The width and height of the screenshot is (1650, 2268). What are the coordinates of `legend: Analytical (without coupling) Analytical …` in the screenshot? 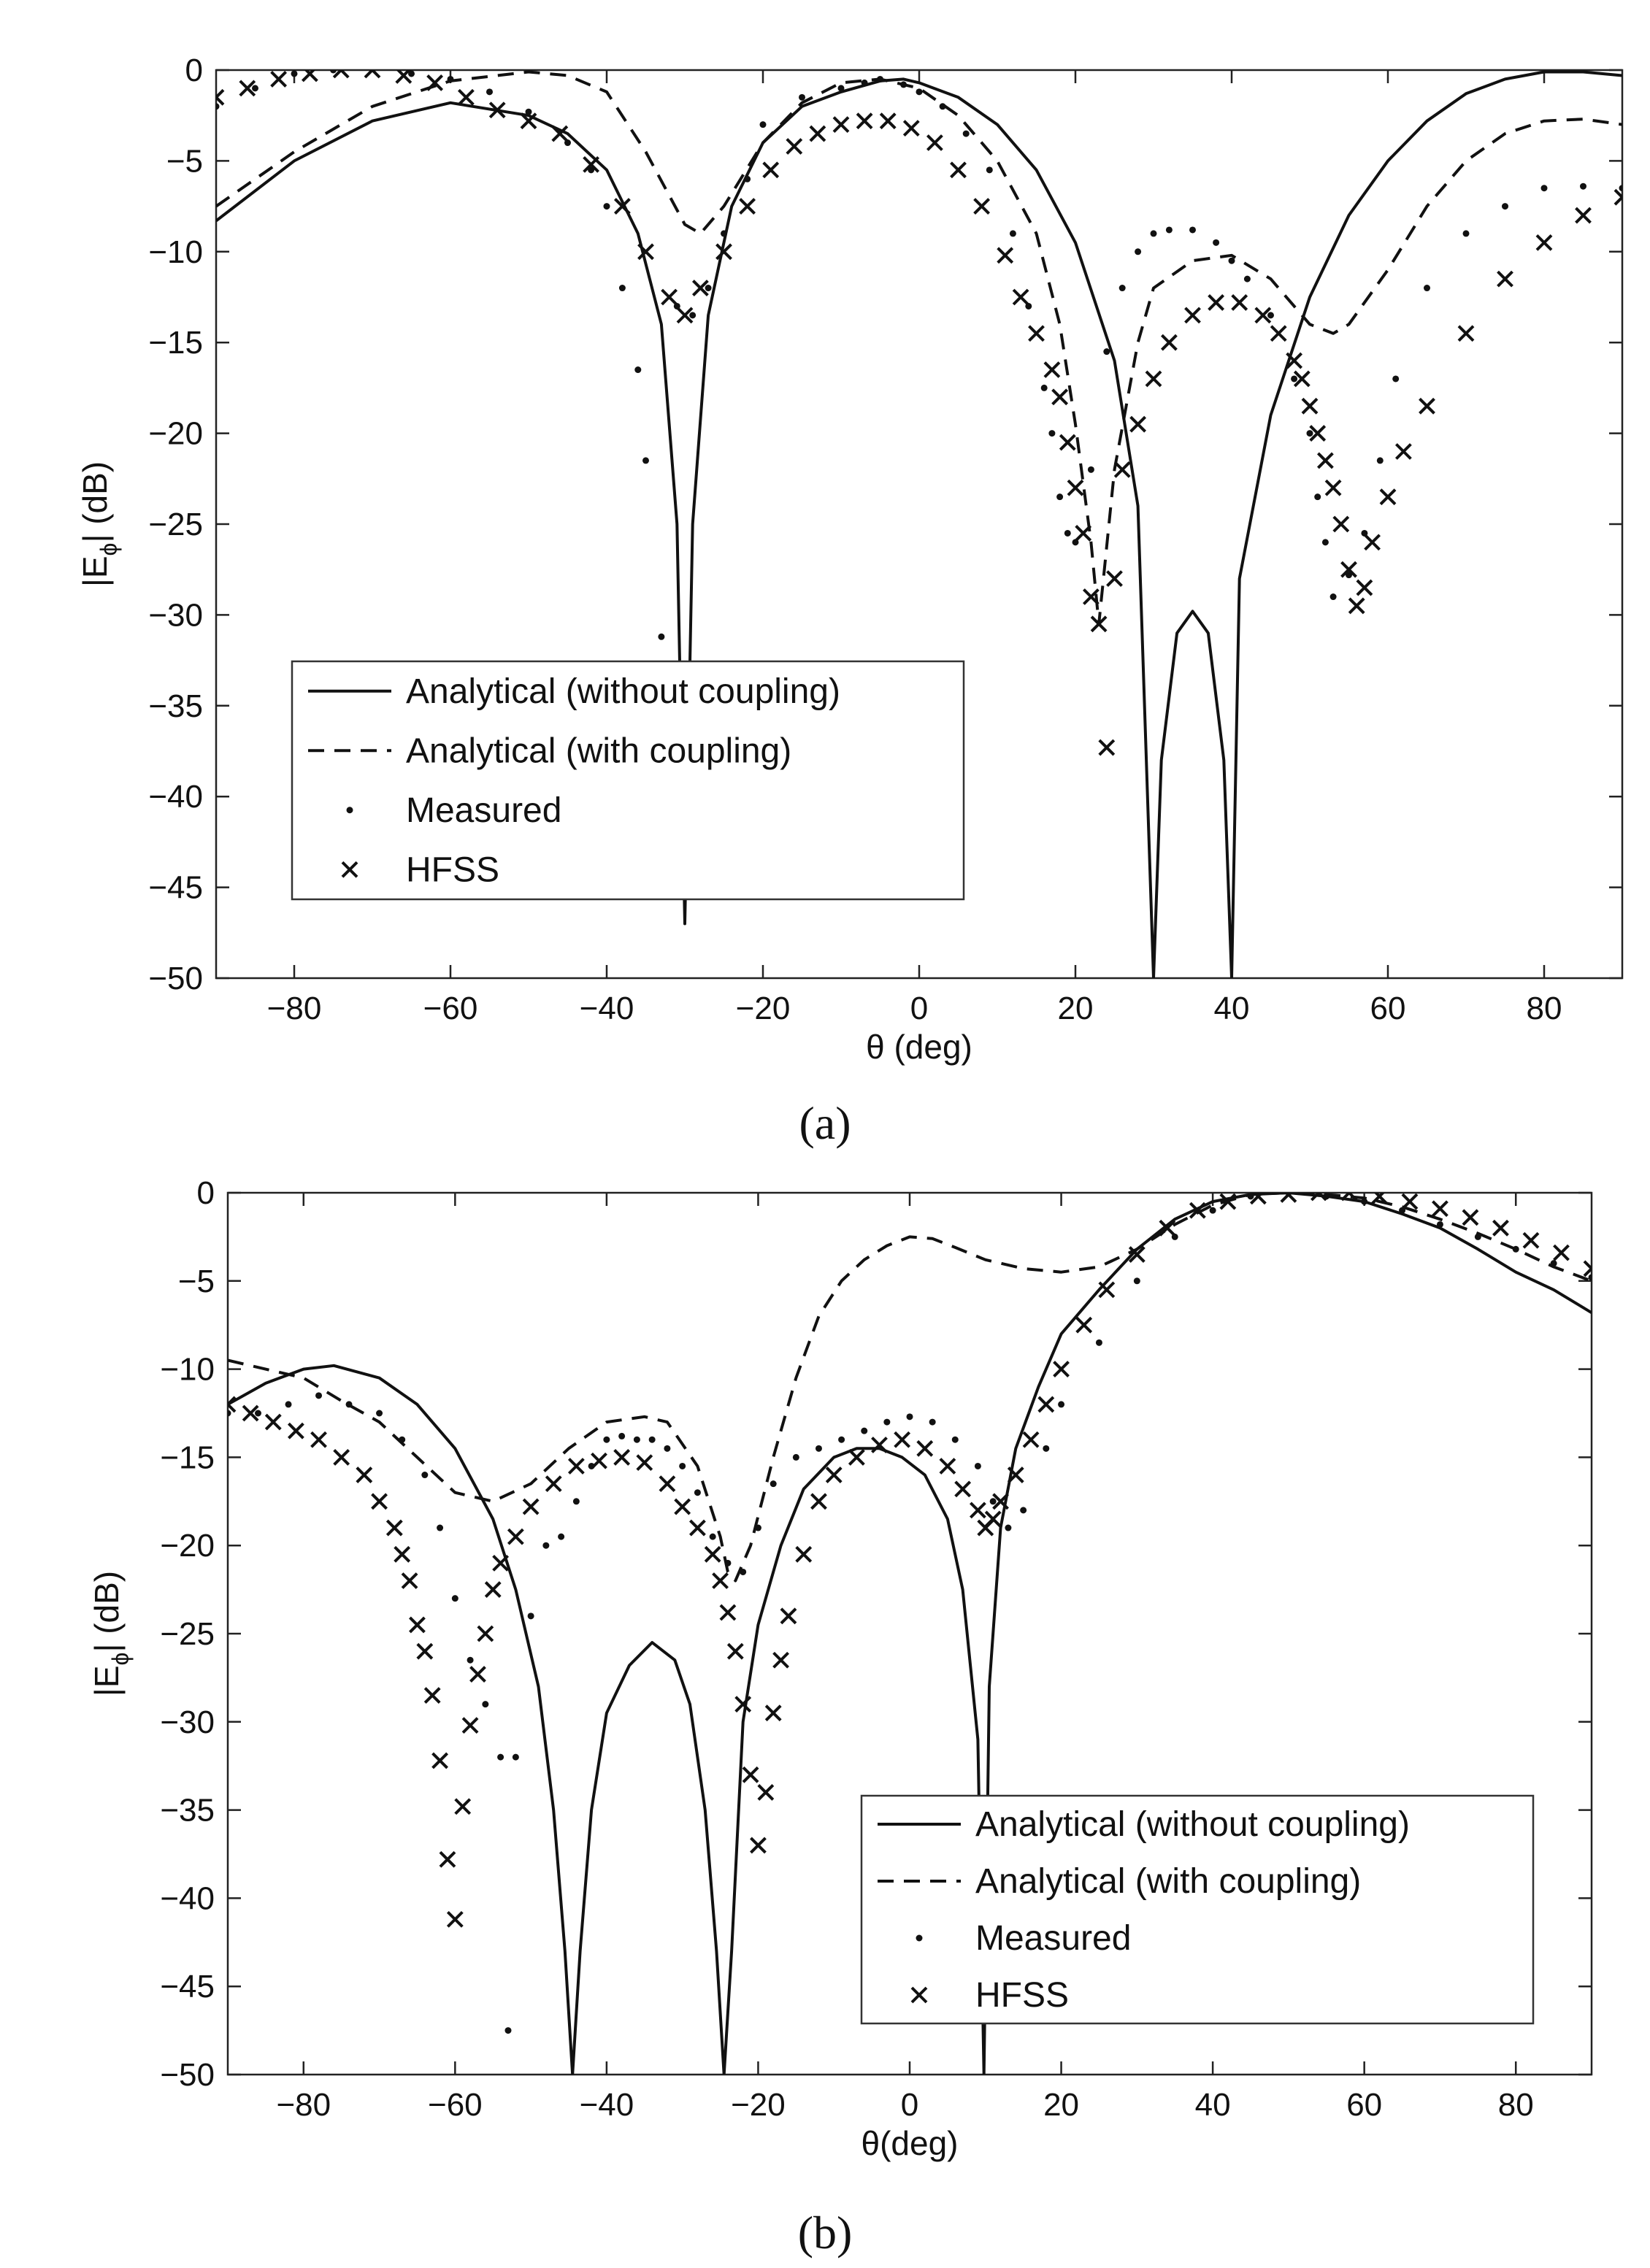 It's located at (628, 780).